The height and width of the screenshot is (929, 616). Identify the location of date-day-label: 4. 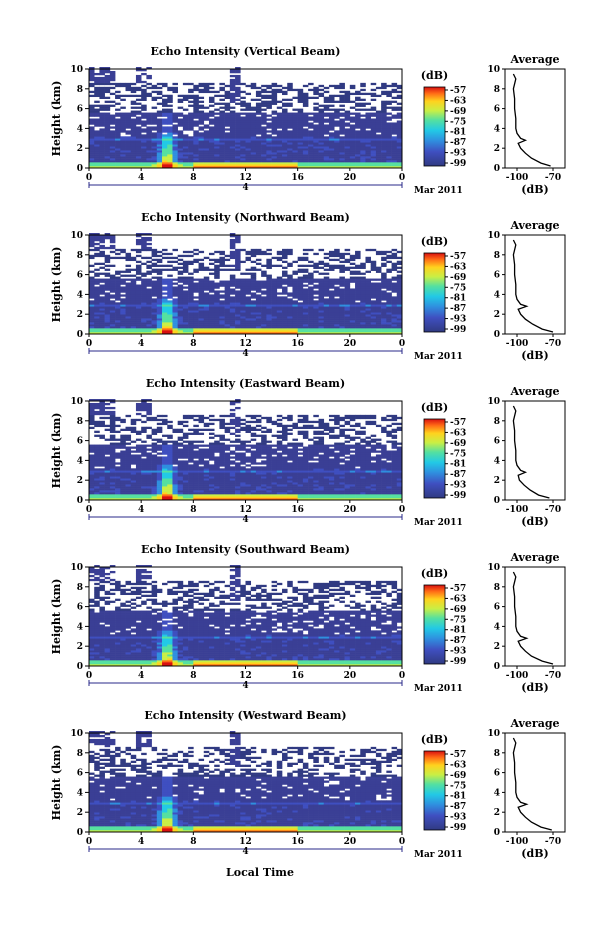
(245, 188).